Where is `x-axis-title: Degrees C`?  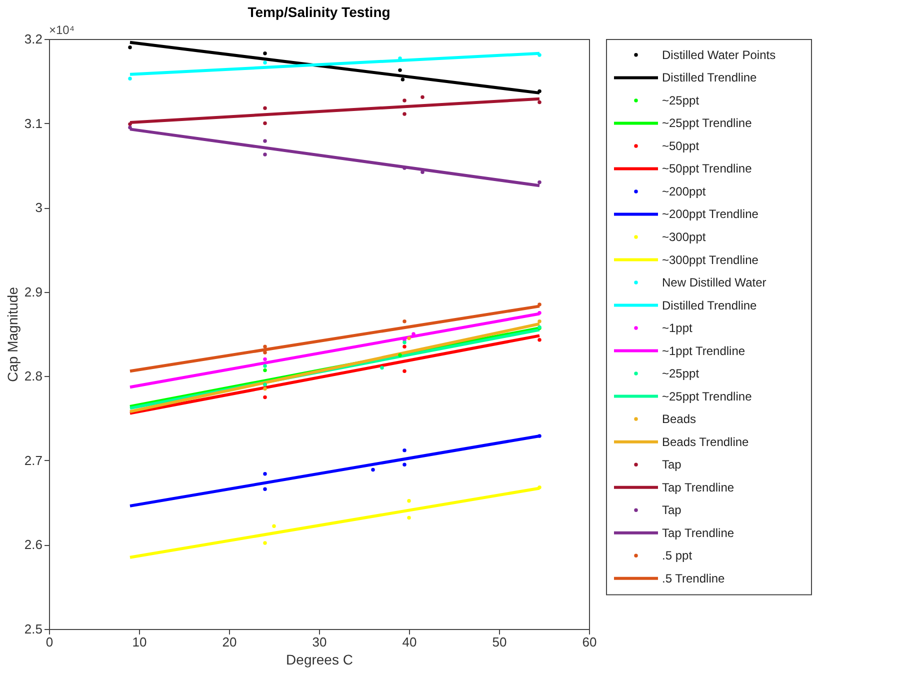 x-axis-title: Degrees C is located at coordinates (319, 660).